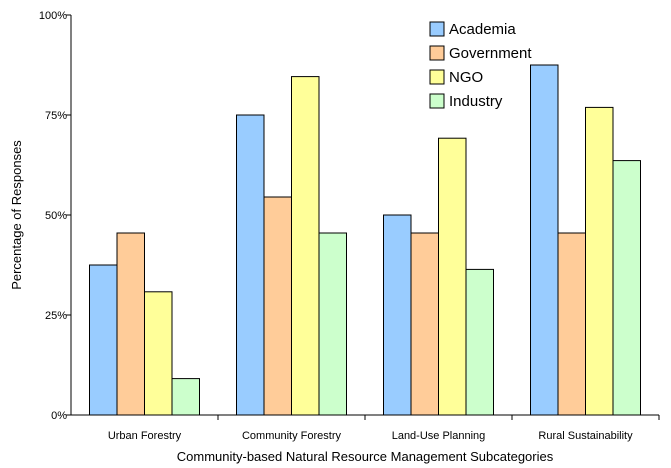 This screenshot has width=671, height=468. Describe the element at coordinates (59, 416) in the screenshot. I see `y-tick-label: 0%` at that location.